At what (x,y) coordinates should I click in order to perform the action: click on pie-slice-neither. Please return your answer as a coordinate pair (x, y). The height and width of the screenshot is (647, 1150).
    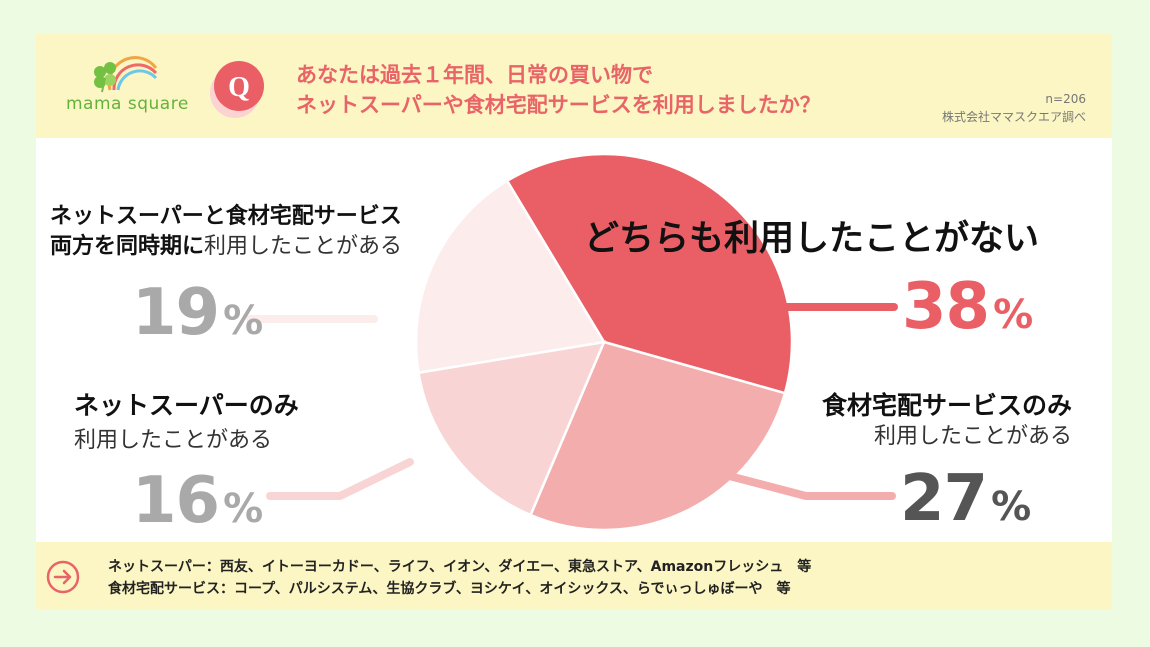
    Looking at the image, I should click on (649, 273).